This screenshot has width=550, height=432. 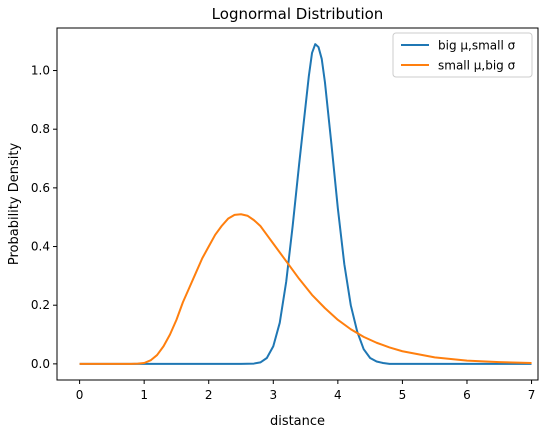 What do you see at coordinates (209, 395) in the screenshot?
I see `x-tick-label: 2` at bounding box center [209, 395].